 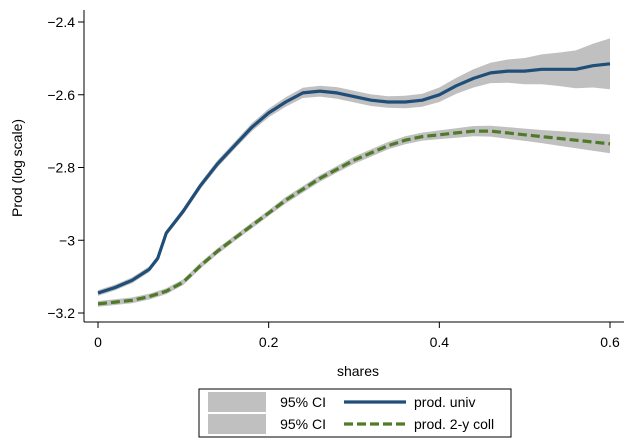 What do you see at coordinates (440, 342) in the screenshot?
I see `x-tick-label: 0.4` at bounding box center [440, 342].